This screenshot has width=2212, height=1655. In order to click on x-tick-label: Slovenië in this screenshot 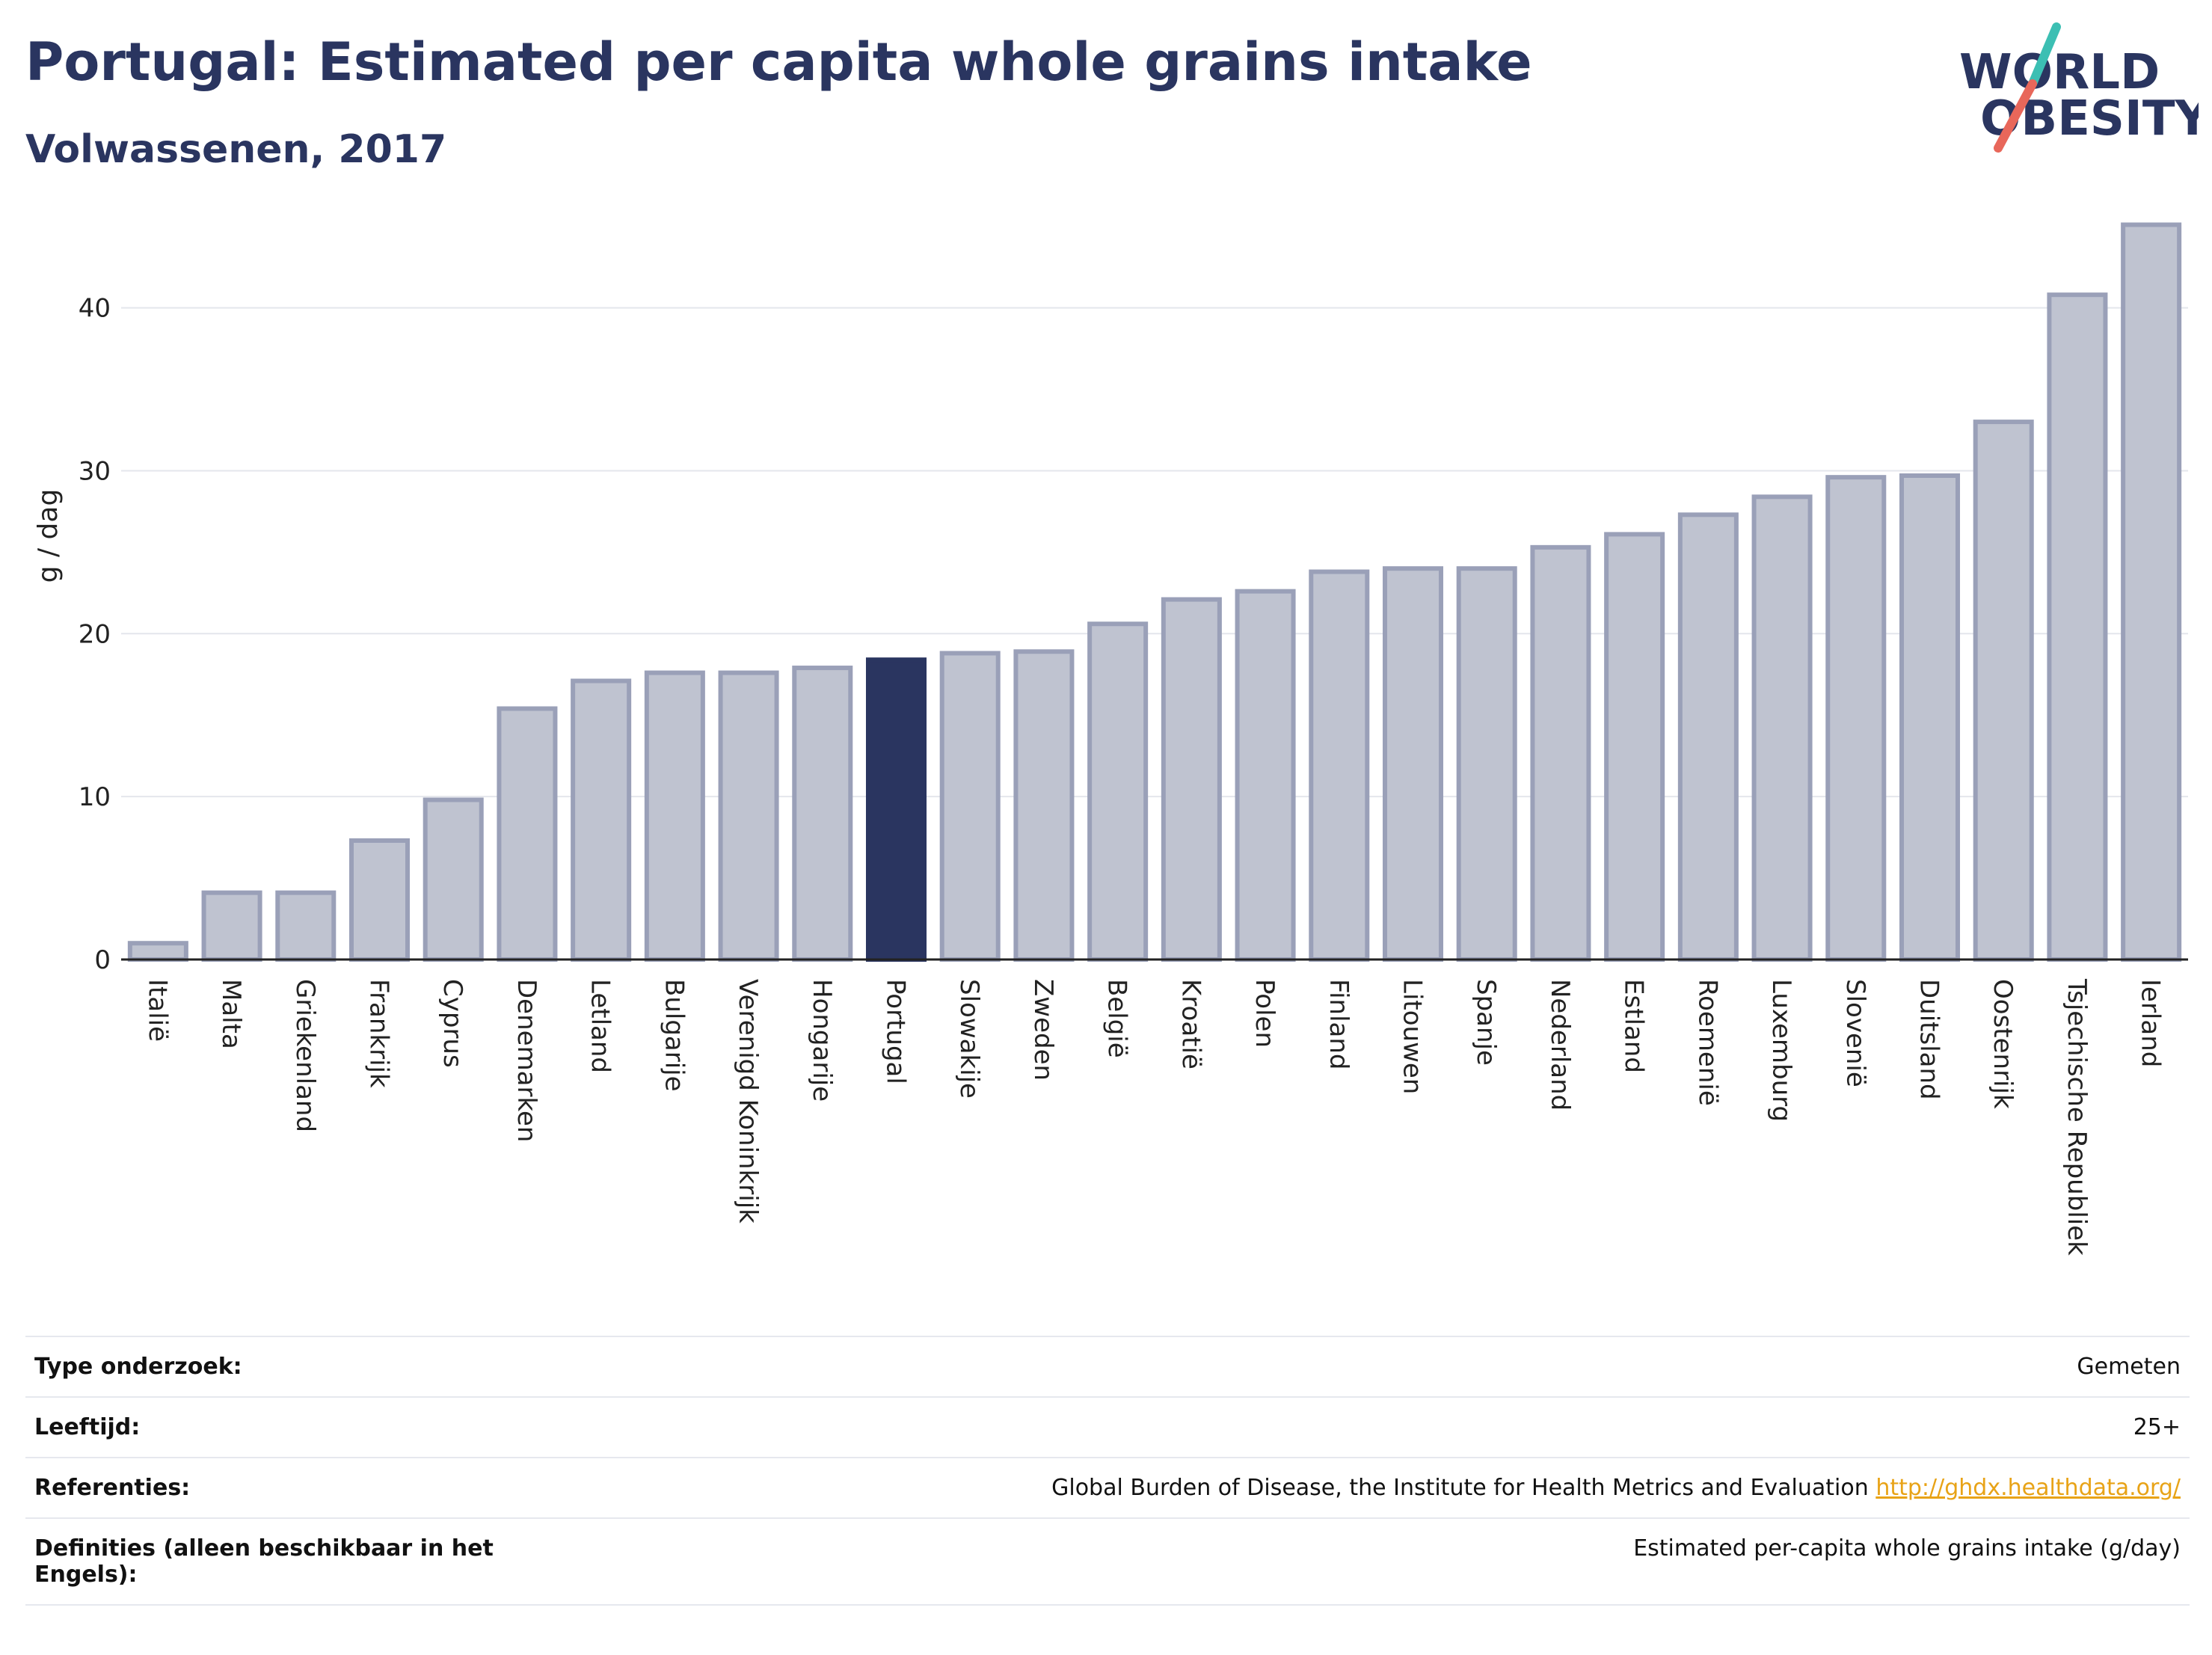, I will do `click(1855, 1033)`.